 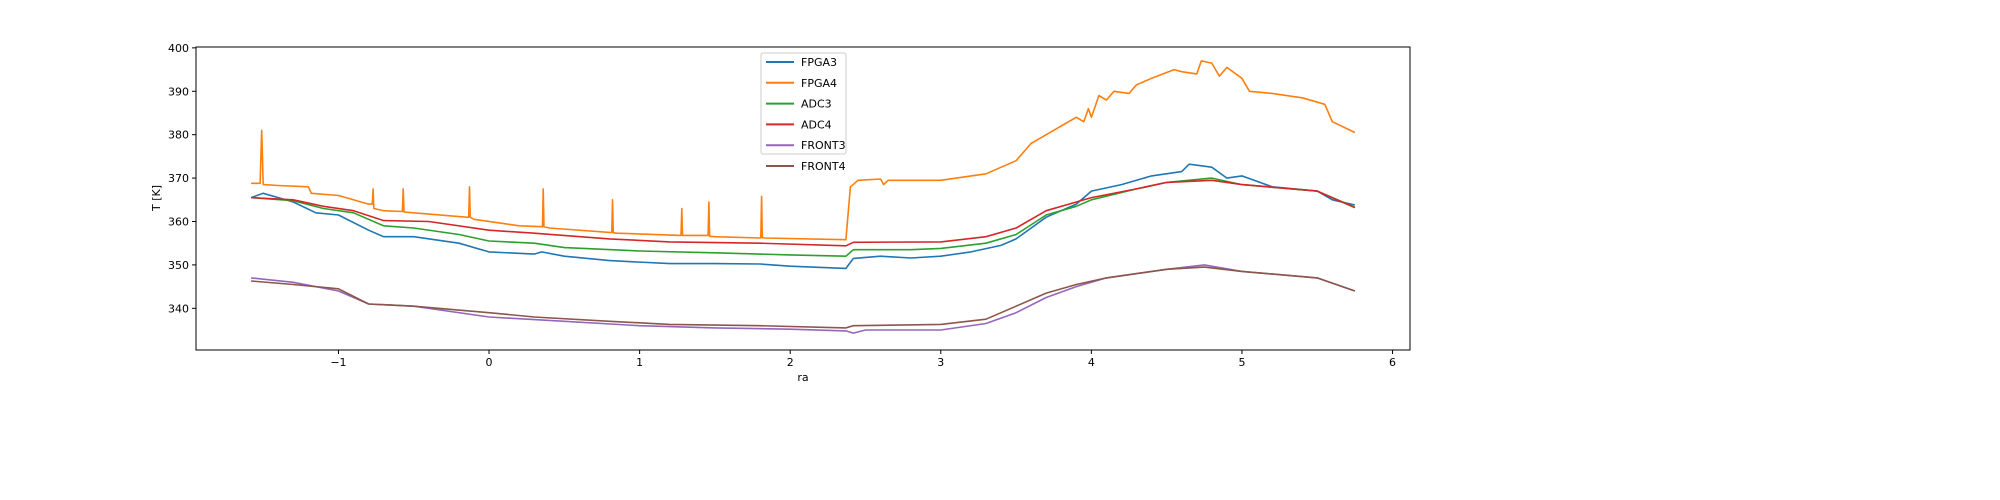 I want to click on legend-frame, so click(x=803, y=103).